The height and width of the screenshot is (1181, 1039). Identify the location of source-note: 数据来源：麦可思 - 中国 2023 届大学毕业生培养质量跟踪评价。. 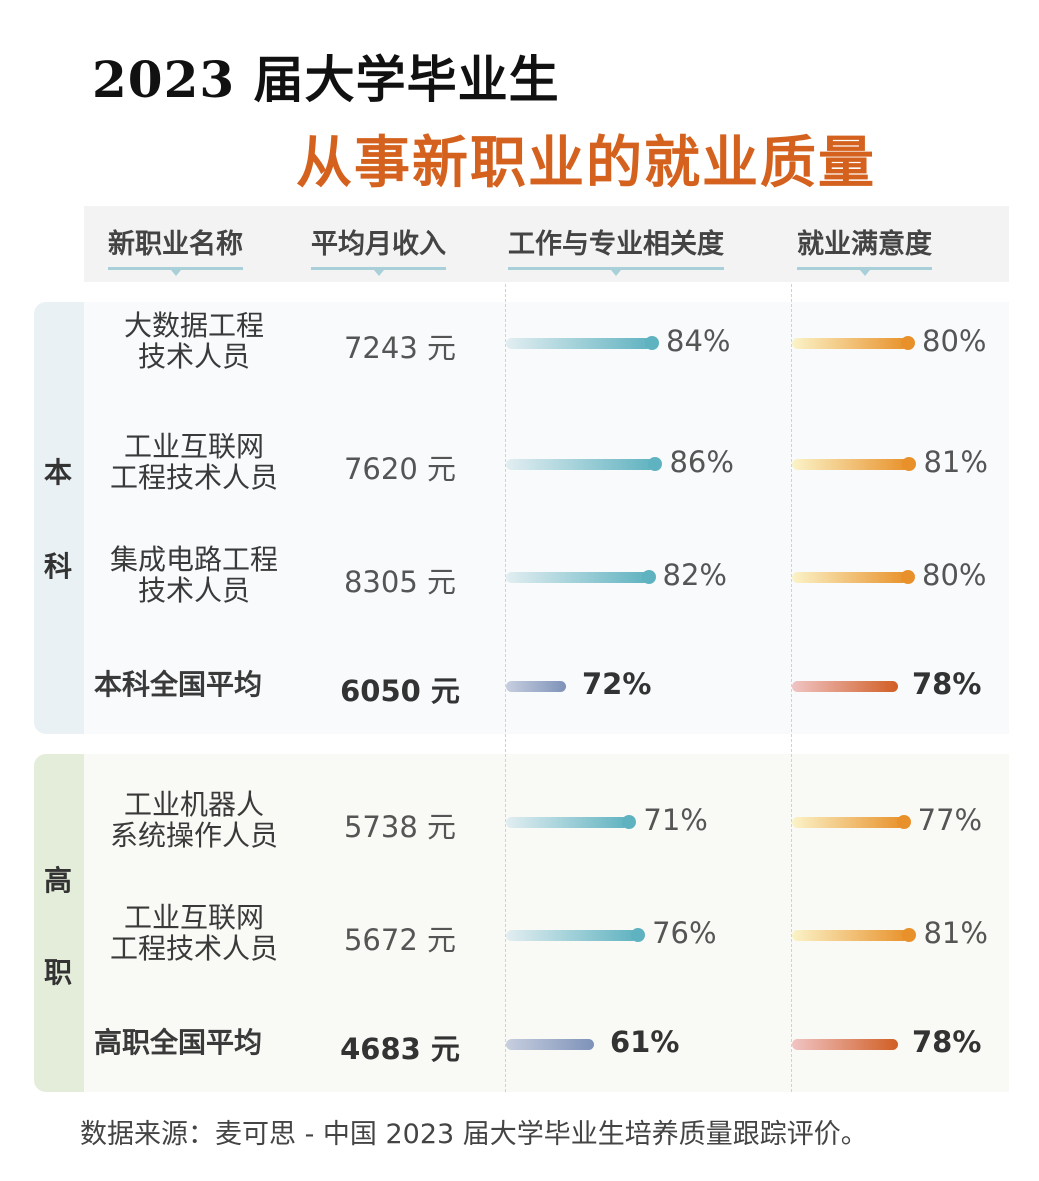
(474, 1134).